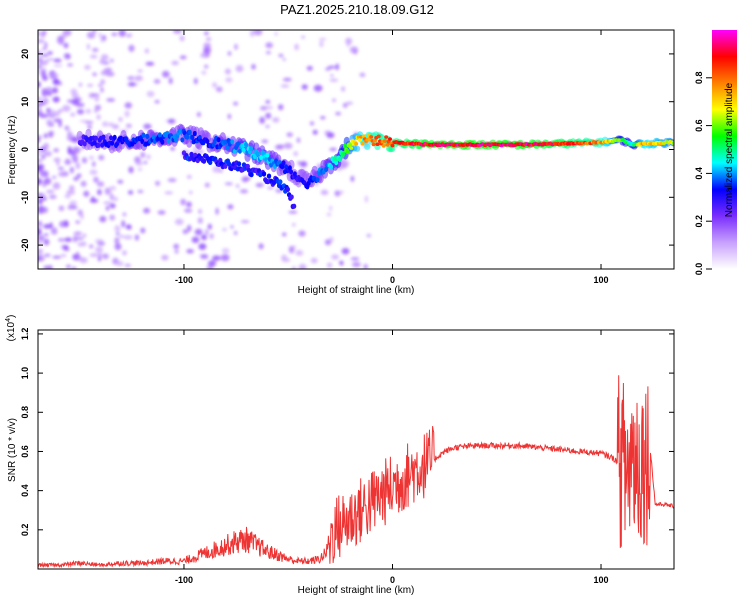 This screenshot has width=750, height=600. What do you see at coordinates (25, 373) in the screenshot?
I see `y-tick-label: 1.0` at bounding box center [25, 373].